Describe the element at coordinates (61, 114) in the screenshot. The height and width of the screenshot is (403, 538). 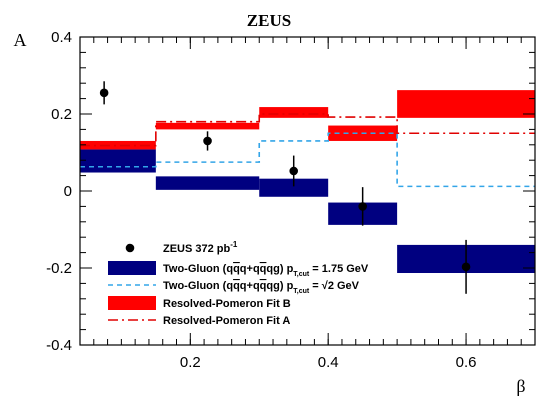
I see `y-tick-label: 0.2` at that location.